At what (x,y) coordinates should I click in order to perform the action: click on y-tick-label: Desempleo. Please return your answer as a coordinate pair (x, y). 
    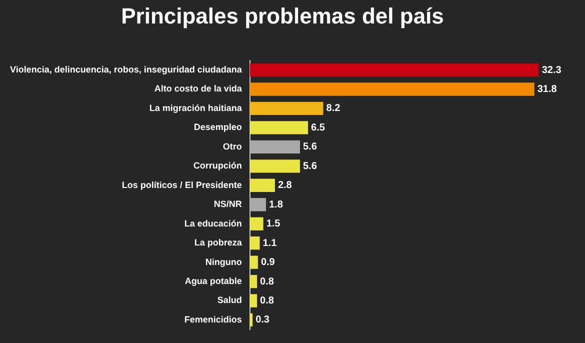
    Looking at the image, I should click on (218, 127).